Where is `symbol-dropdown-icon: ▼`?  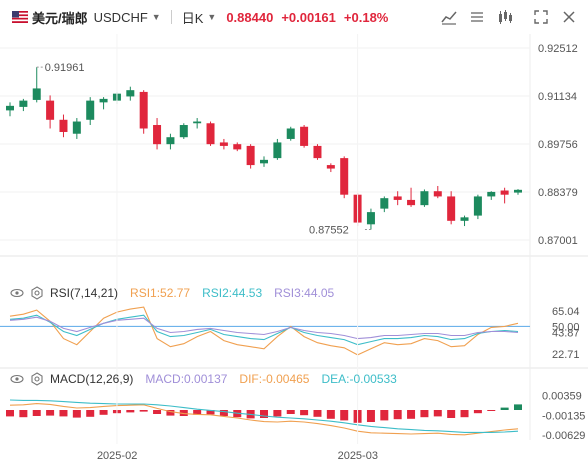
symbol-dropdown-icon: ▼ is located at coordinates (156, 17).